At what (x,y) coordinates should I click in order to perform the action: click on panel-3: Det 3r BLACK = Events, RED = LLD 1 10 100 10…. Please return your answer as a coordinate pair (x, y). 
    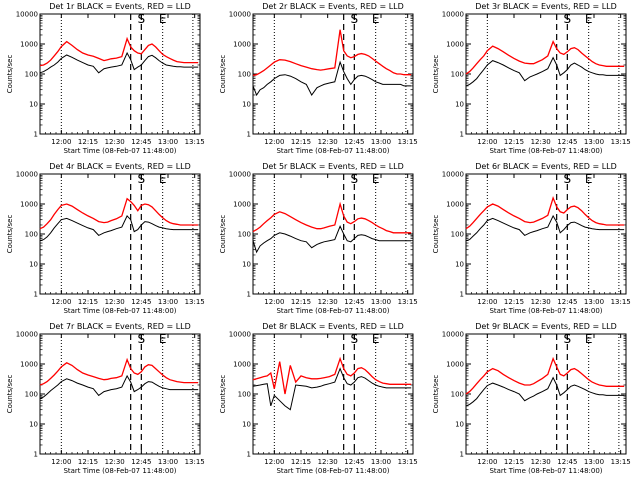
    Looking at the image, I should click on (531, 78).